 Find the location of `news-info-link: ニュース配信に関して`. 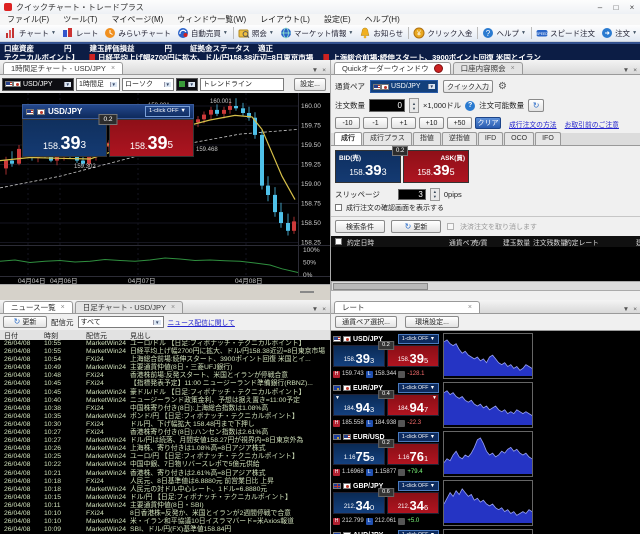

news-info-link: ニュース配信に関して is located at coordinates (201, 323).